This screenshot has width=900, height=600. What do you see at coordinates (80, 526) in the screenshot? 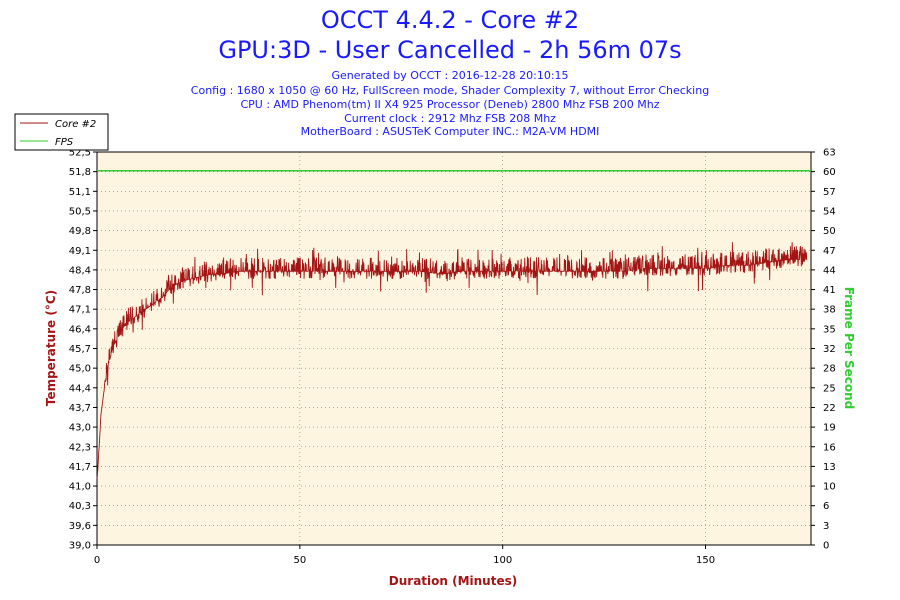
I see `y-tick-label: 39,6` at bounding box center [80, 526].